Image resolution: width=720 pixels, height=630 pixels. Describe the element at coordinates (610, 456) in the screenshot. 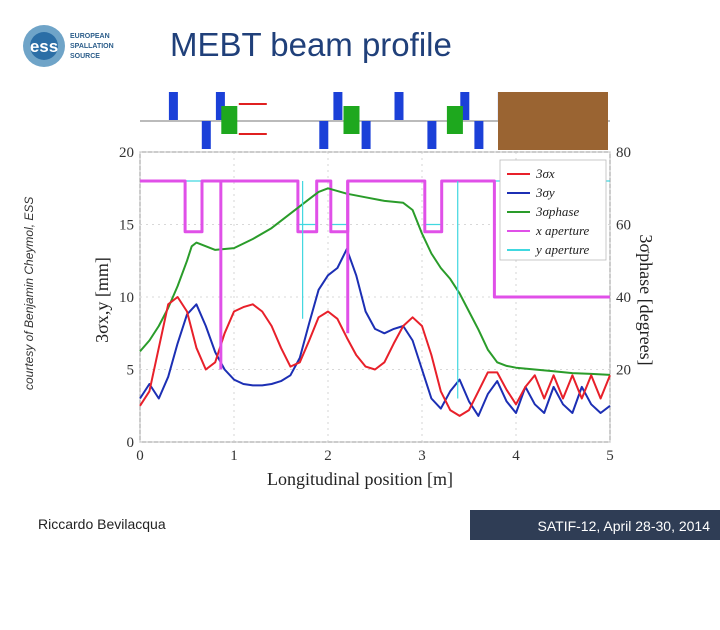

I see `x-tick-label: 5` at that location.